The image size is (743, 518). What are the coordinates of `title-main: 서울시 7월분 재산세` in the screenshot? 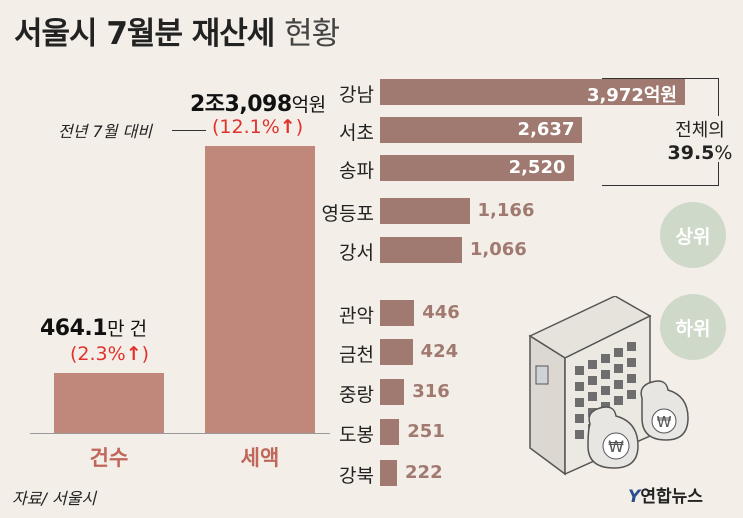 It's located at (144, 34).